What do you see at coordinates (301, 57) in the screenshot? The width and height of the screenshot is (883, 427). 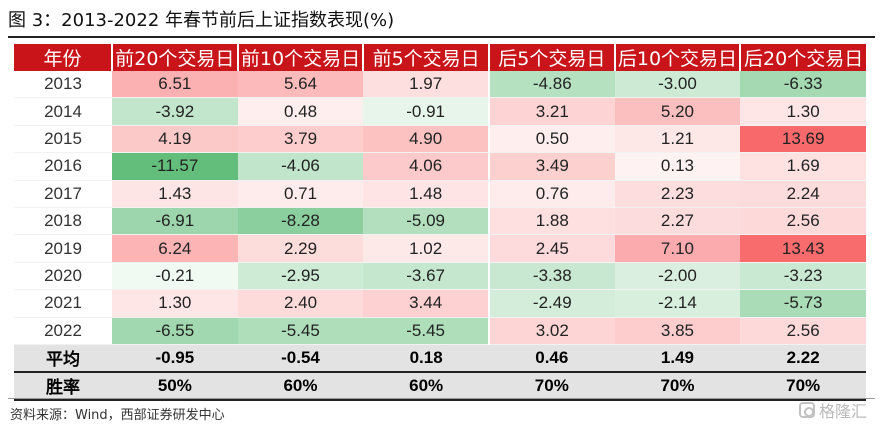 I see `header-col-2: 前10个交易日` at bounding box center [301, 57].